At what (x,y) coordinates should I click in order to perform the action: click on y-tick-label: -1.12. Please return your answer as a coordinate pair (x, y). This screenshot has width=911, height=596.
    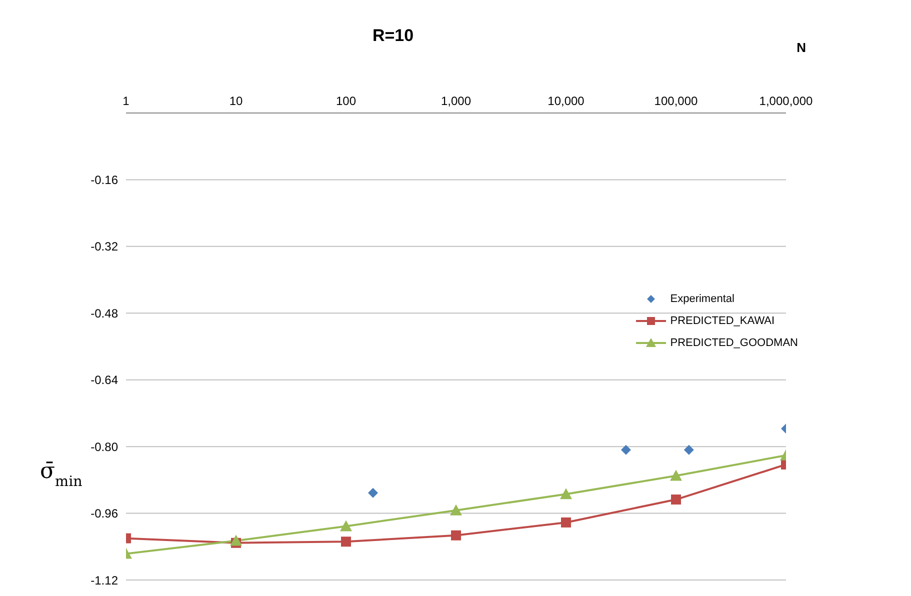
    Looking at the image, I should click on (104, 580).